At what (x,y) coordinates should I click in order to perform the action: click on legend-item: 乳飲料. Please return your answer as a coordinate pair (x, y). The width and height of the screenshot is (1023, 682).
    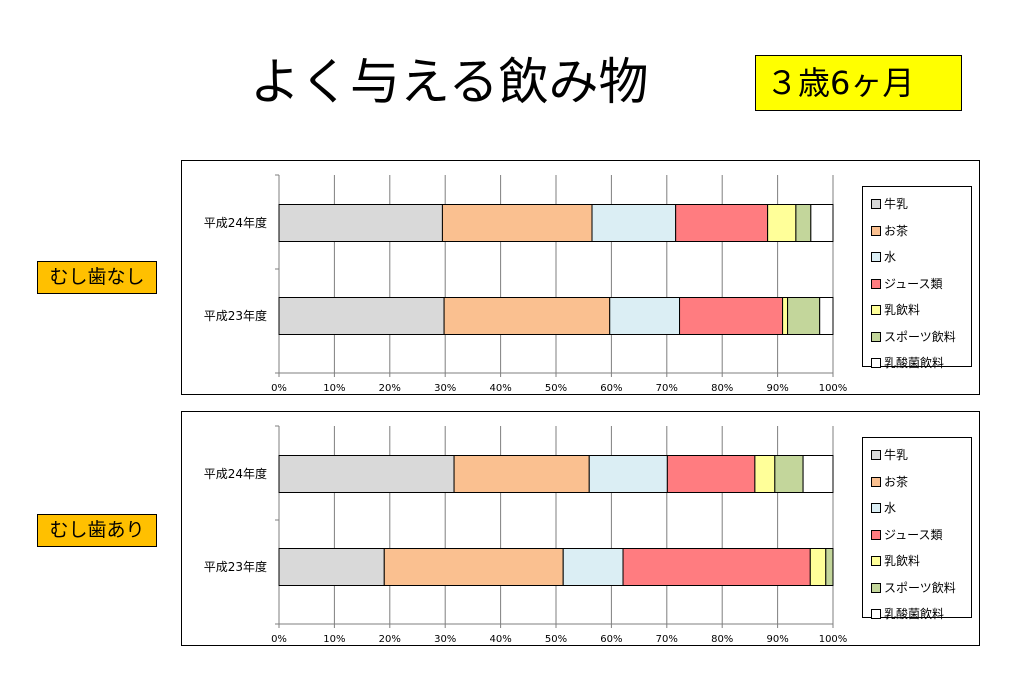
    Looking at the image, I should click on (921, 310).